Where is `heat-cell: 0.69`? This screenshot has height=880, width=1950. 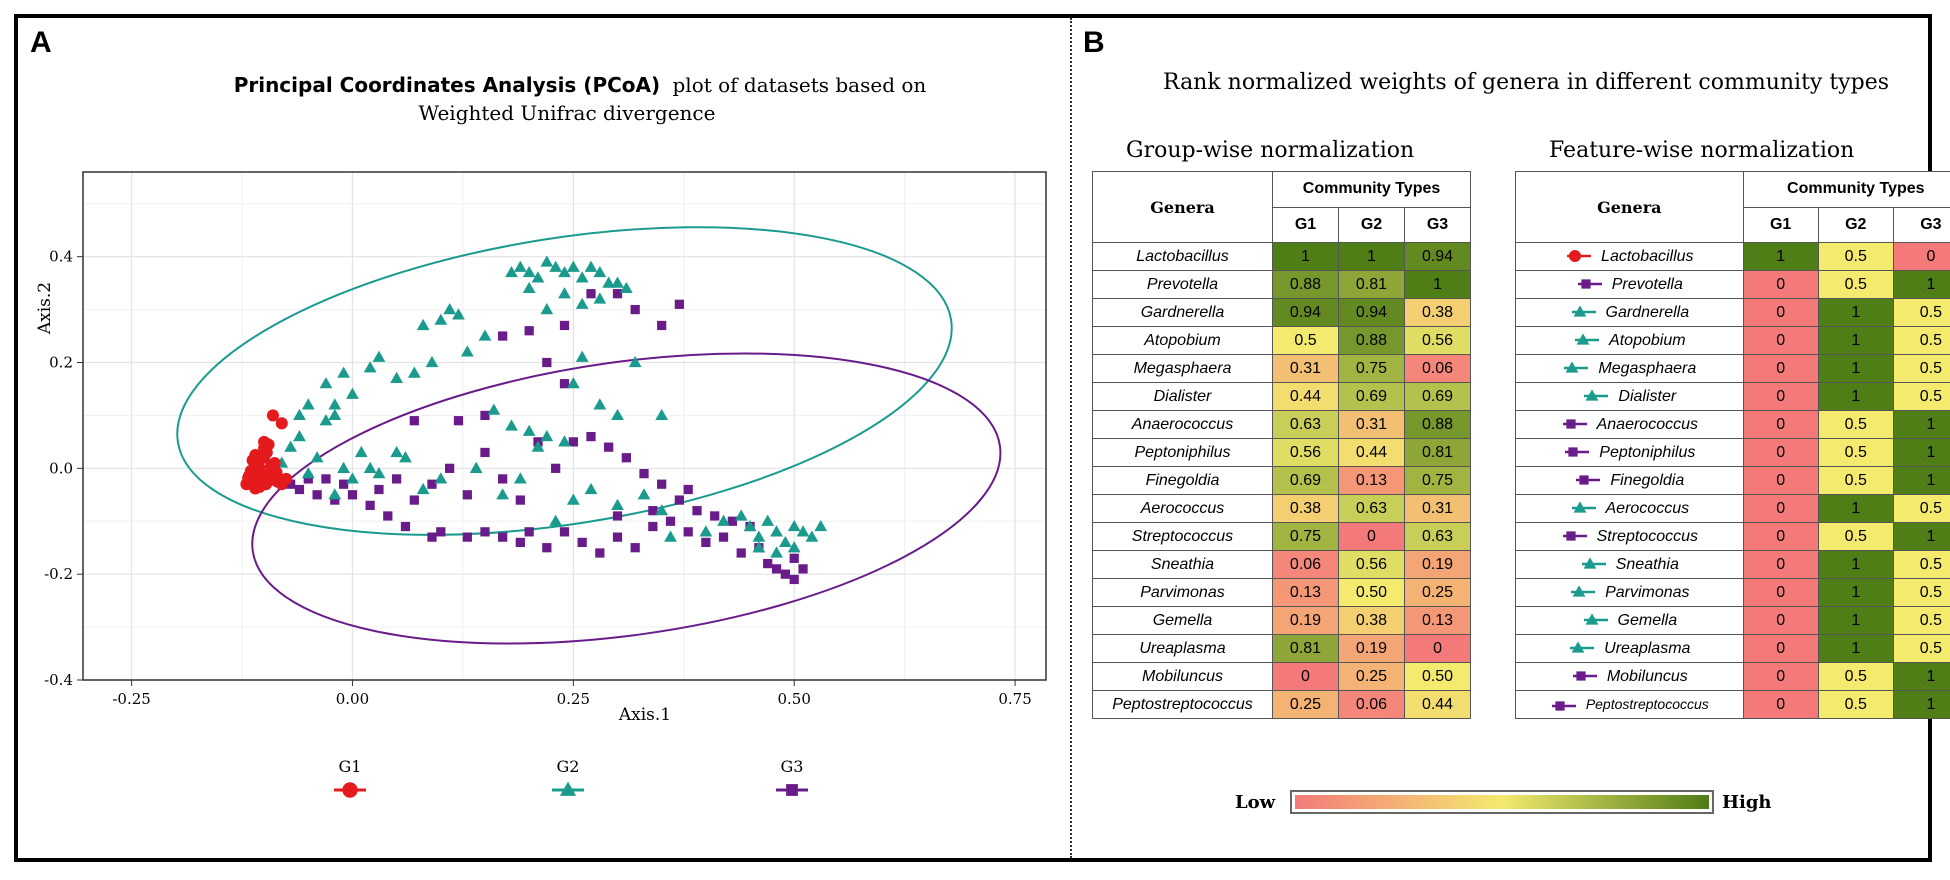 heat-cell: 0.69 is located at coordinates (1305, 480).